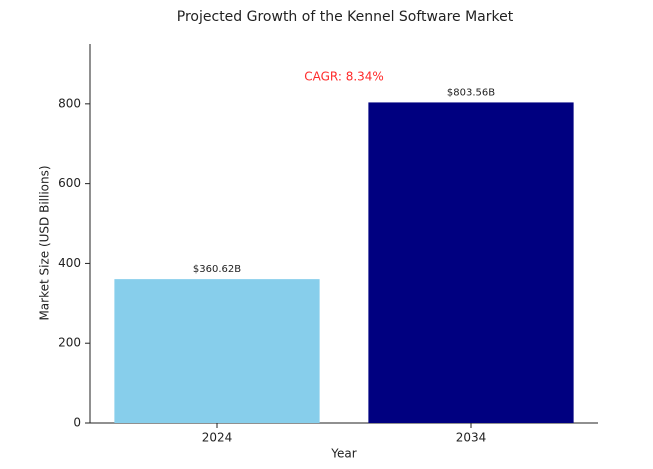 The image size is (653, 469). What do you see at coordinates (69, 343) in the screenshot?
I see `y-tick-label: 200` at bounding box center [69, 343].